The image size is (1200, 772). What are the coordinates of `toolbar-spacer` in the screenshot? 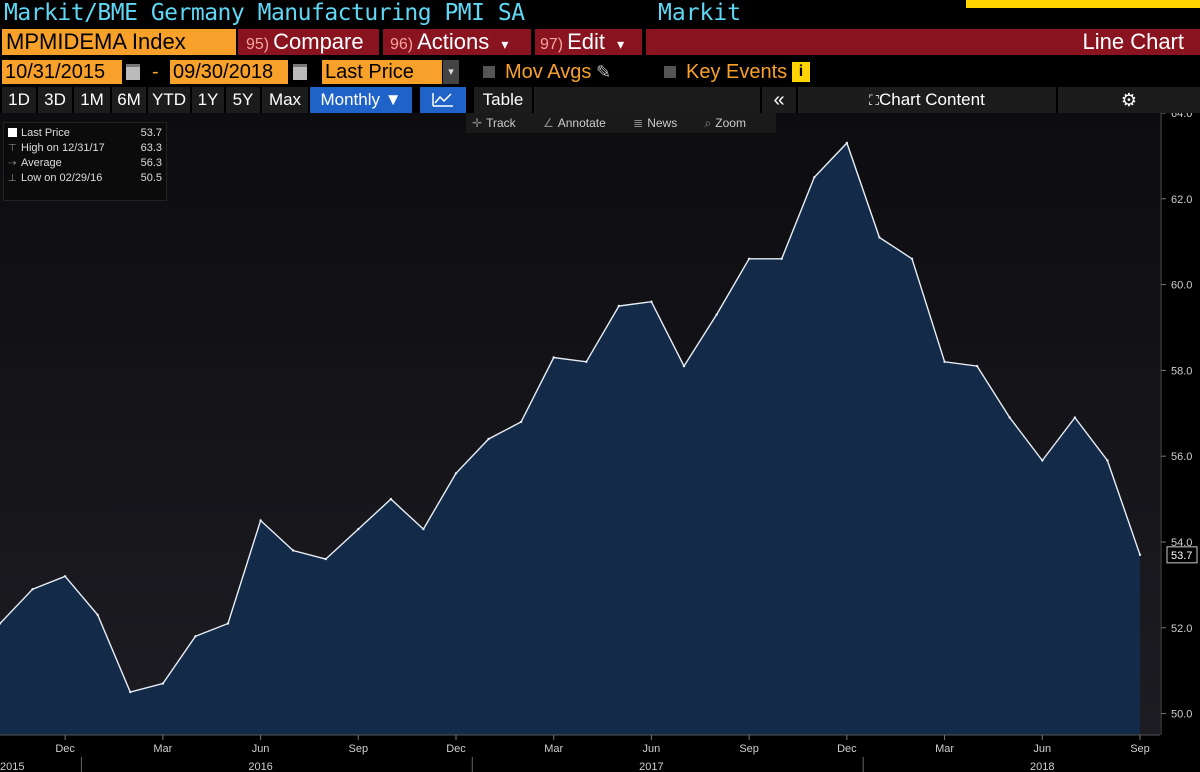 It's located at (647, 100).